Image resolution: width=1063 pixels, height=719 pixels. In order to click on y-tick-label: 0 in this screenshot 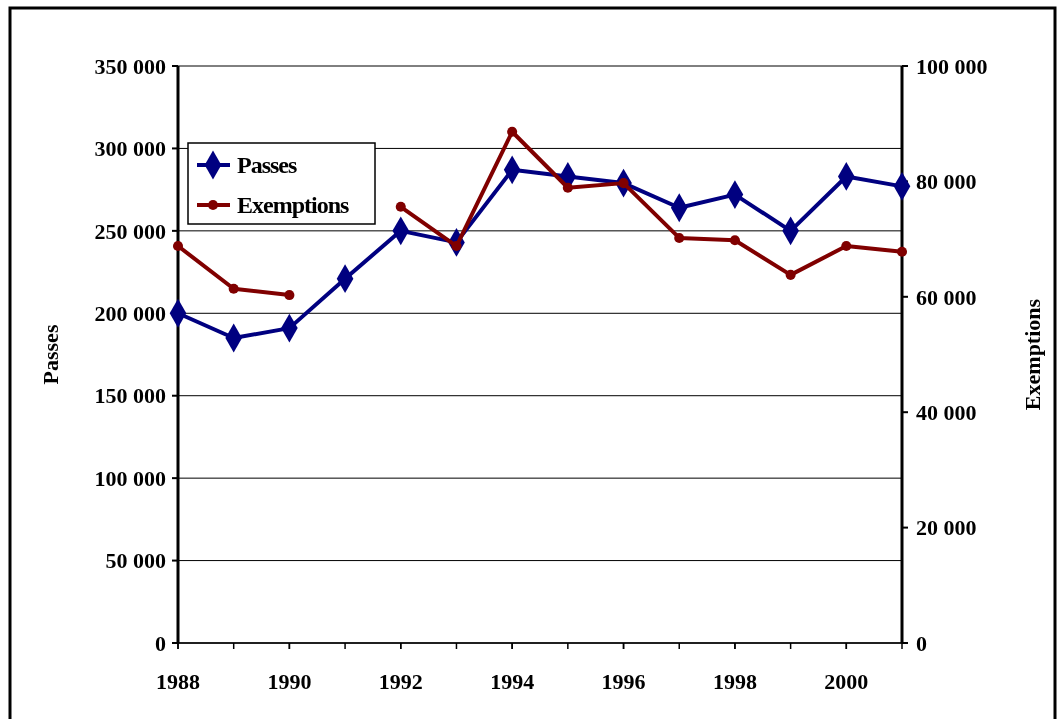, I will do `click(160, 643)`.